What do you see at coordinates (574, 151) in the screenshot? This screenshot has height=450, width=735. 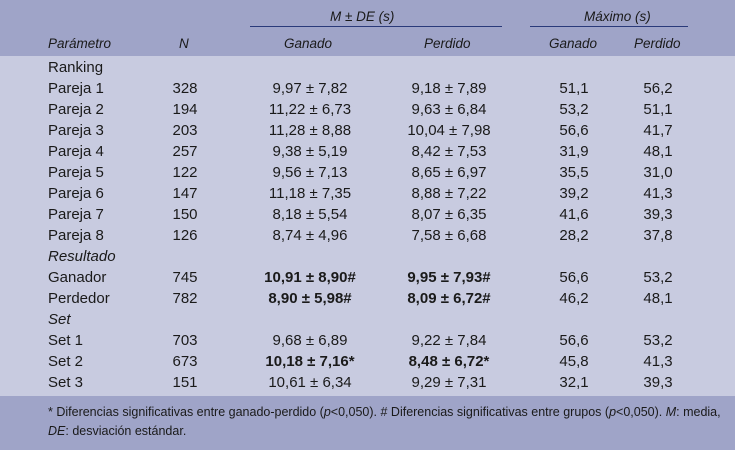 I see `cell-max-ganado: 31,9` at bounding box center [574, 151].